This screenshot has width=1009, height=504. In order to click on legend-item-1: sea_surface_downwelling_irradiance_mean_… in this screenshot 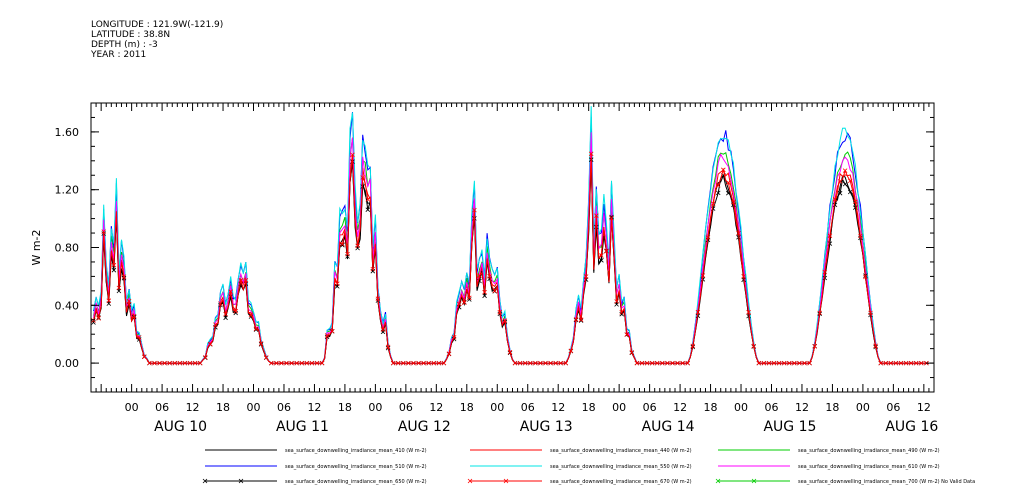, I will do `click(581, 451)`.